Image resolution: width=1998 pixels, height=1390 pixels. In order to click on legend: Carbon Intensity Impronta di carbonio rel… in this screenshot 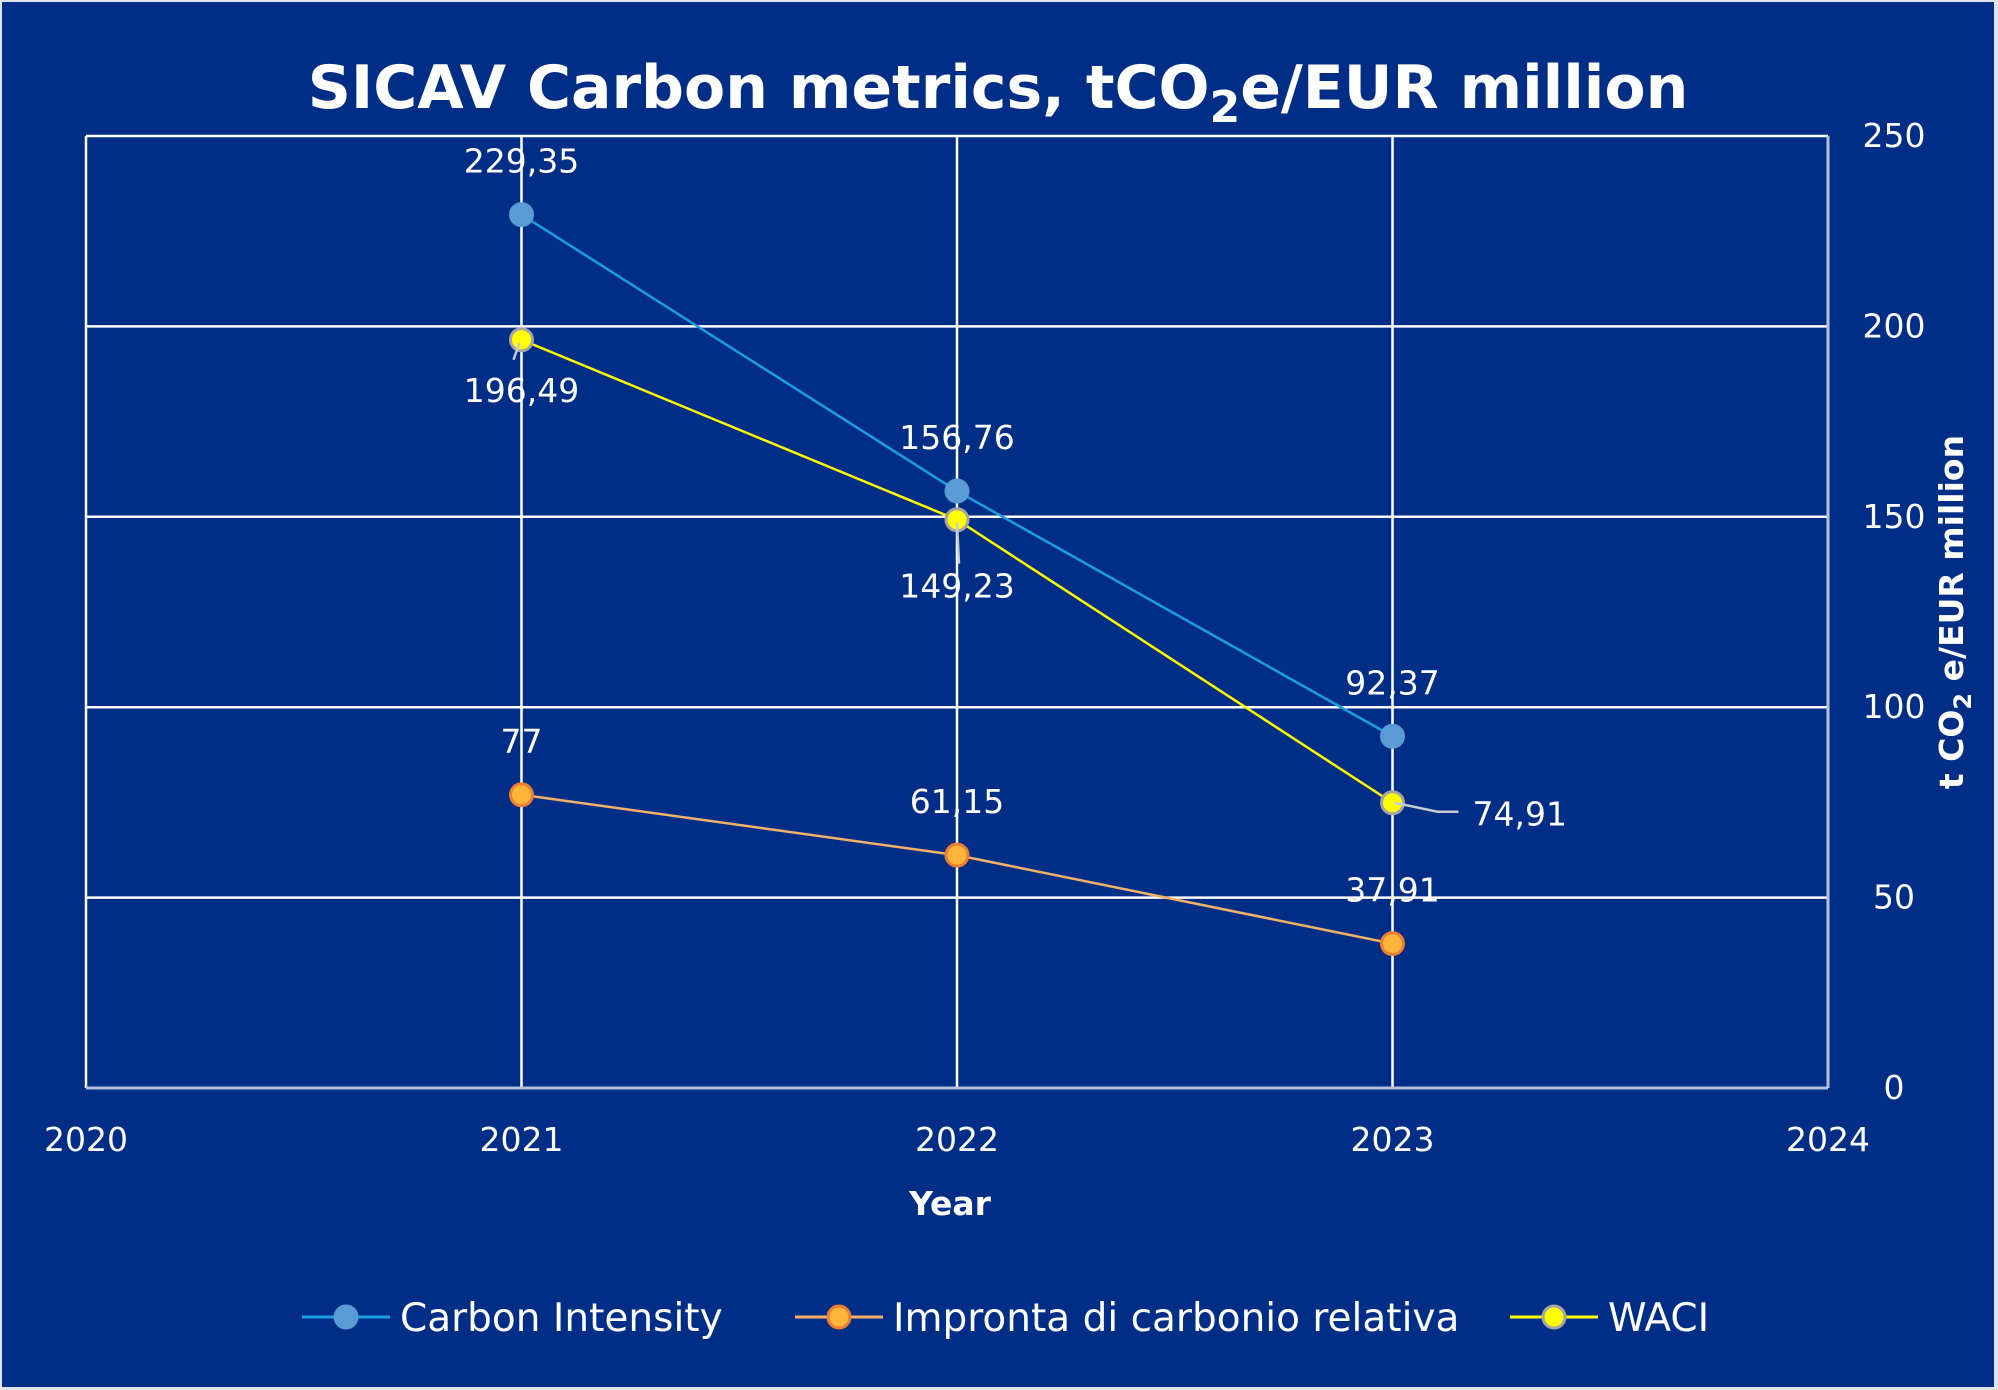, I will do `click(1005, 1318)`.